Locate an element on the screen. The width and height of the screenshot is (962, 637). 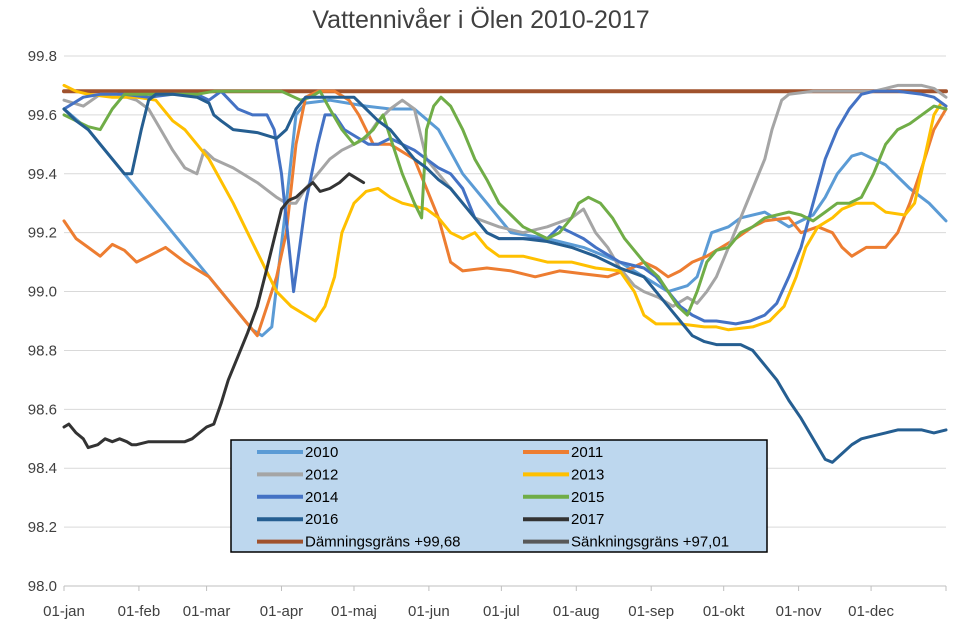
y-axis: 98.0 98.2 98.4 98.6 98.8 99.0 99.2 99.4 99.6 99.8 is located at coordinates (42, 321).